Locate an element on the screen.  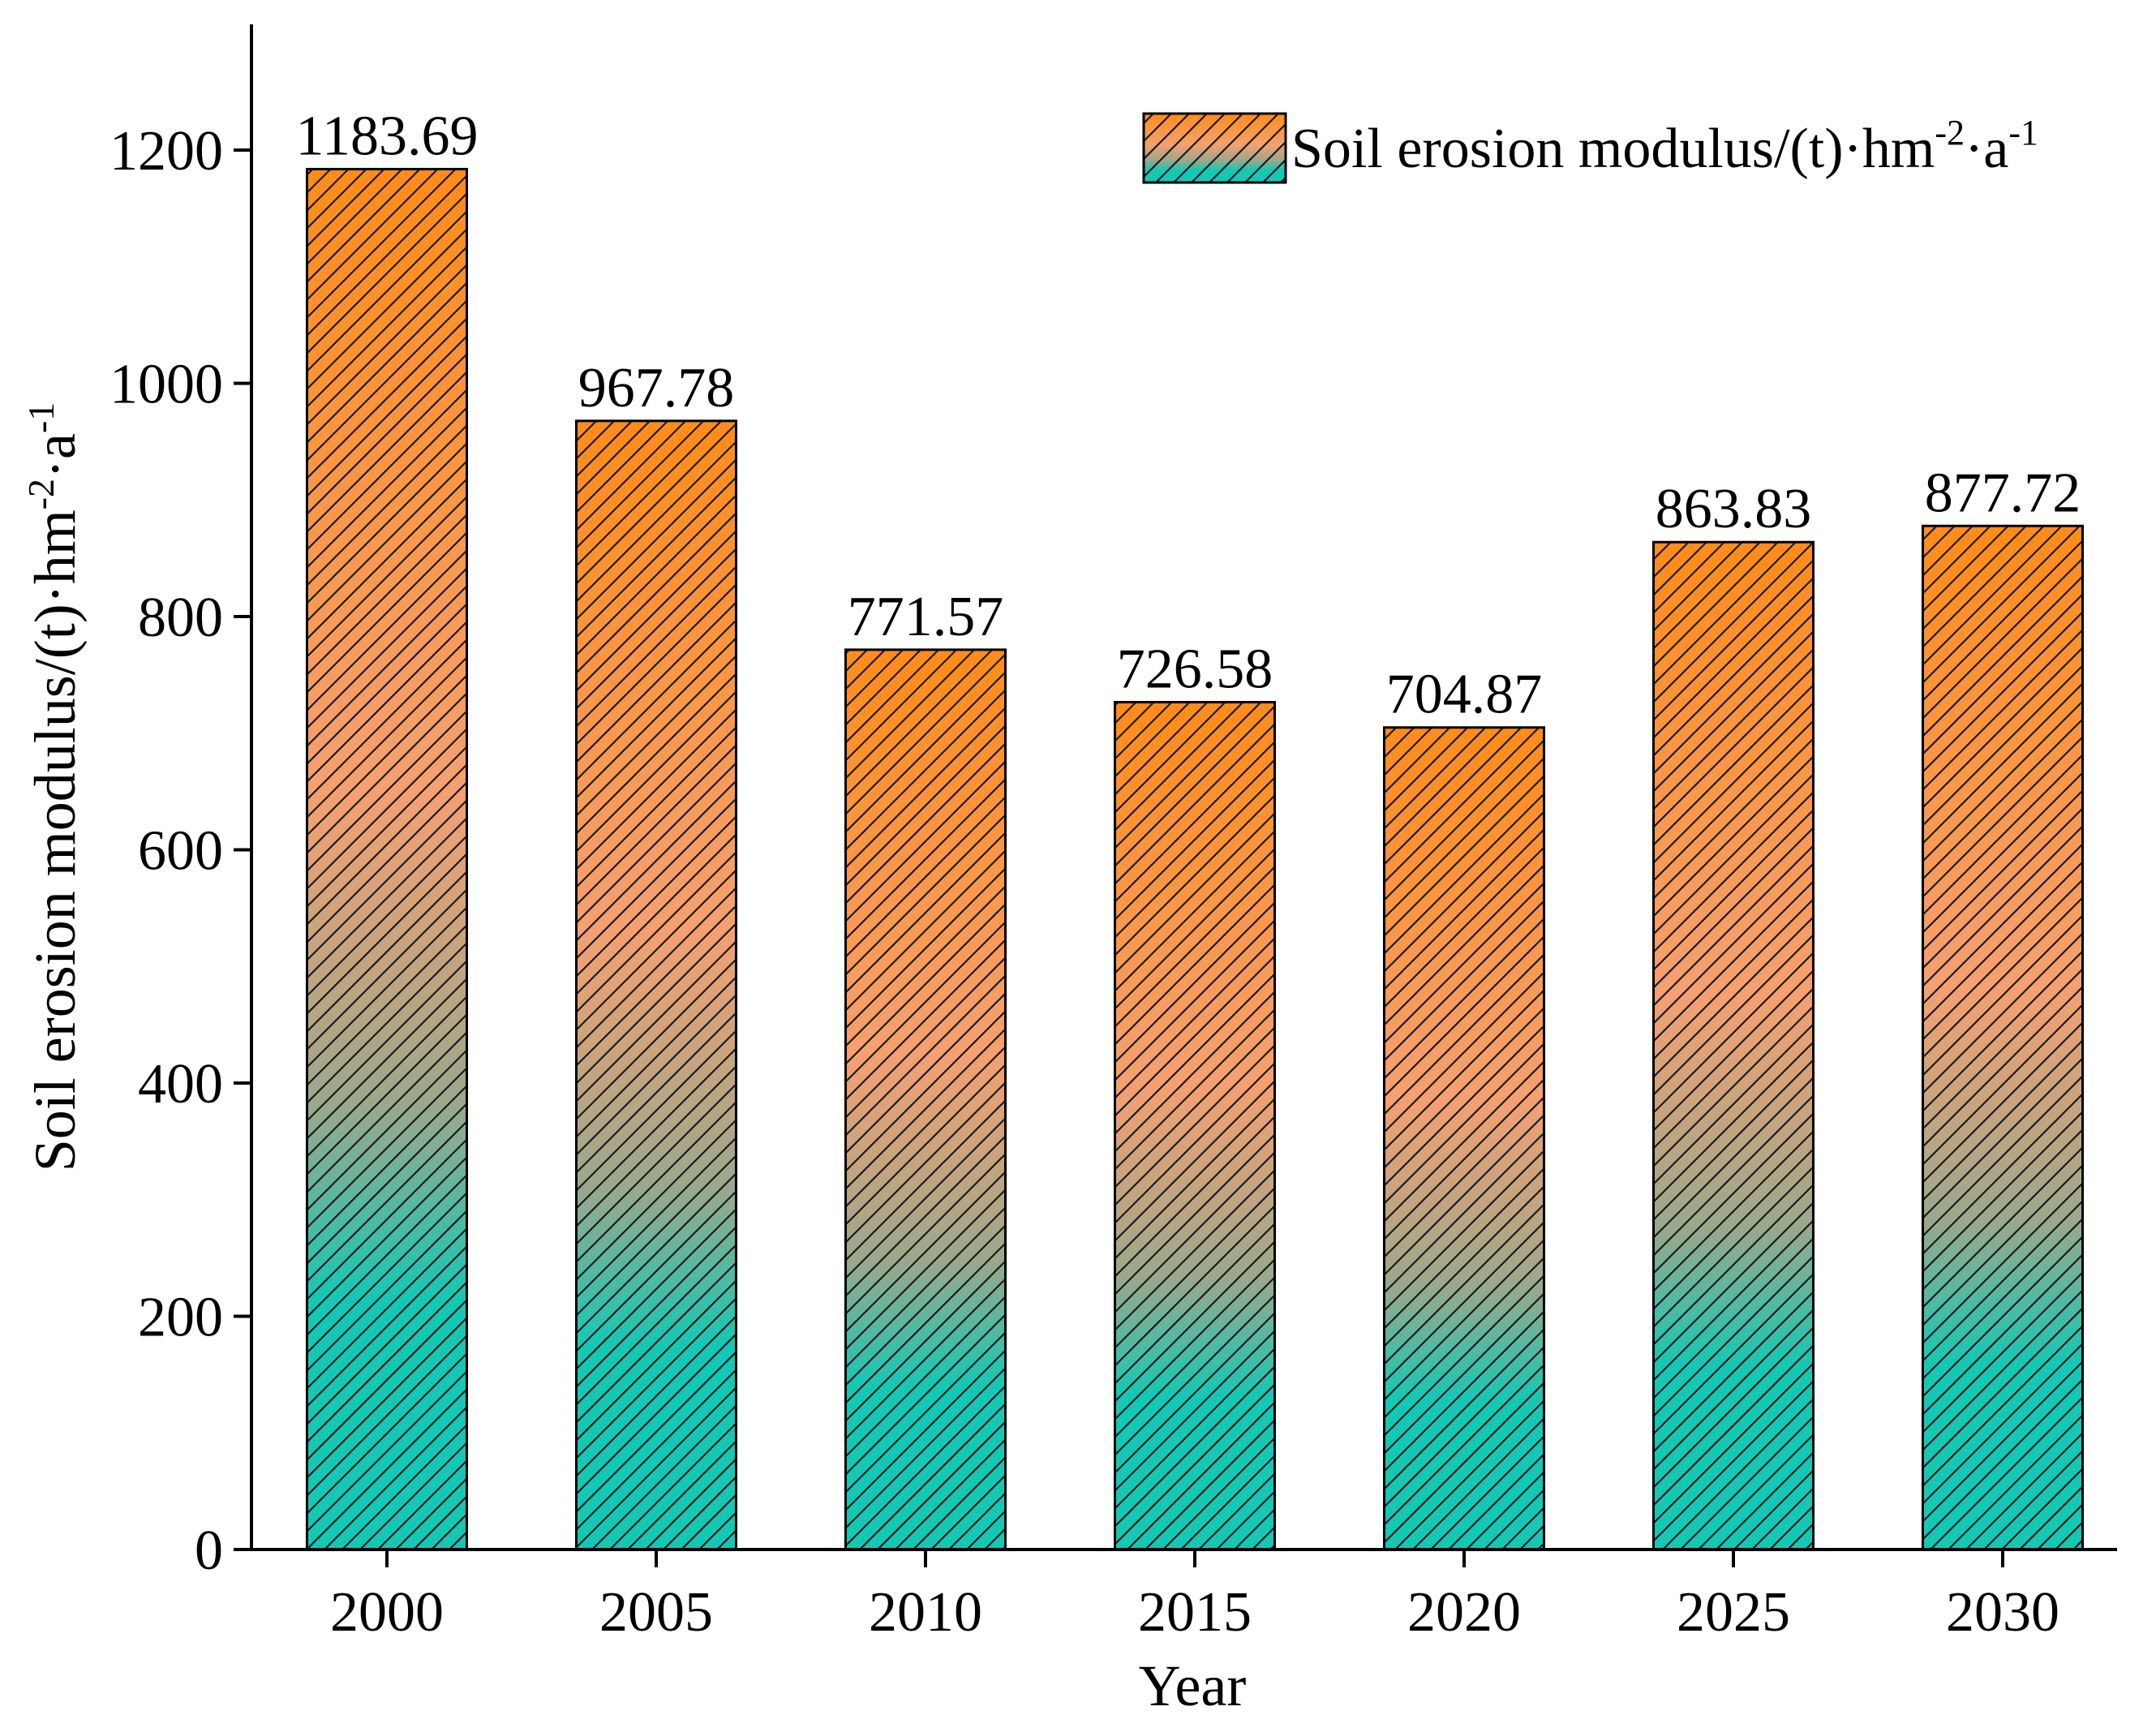
value-label-2020: 704.87 is located at coordinates (1465, 695).